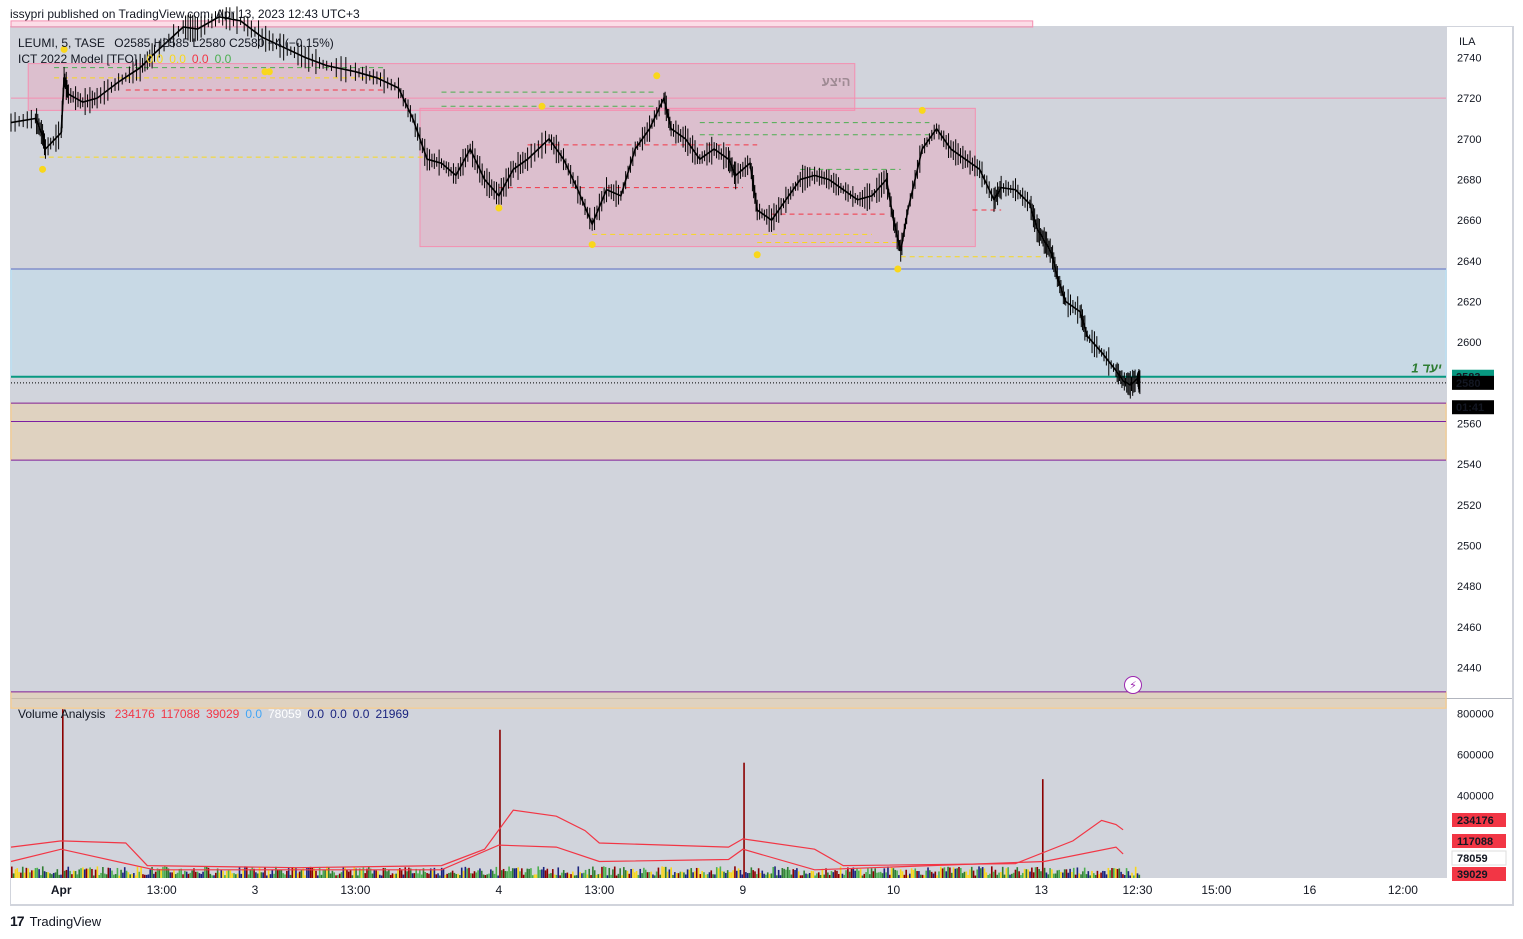  Describe the element at coordinates (62, 714) in the screenshot. I see `volume-indicator-name: Volume Analysis` at that location.